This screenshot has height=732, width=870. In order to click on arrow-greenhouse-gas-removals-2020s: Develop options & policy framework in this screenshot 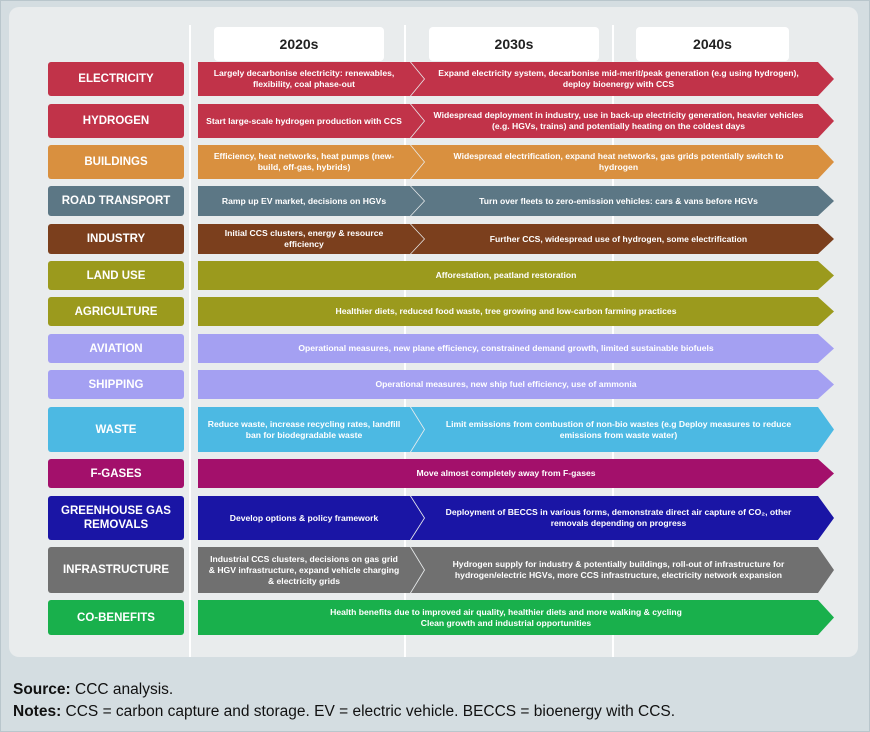, I will do `click(311, 518)`.